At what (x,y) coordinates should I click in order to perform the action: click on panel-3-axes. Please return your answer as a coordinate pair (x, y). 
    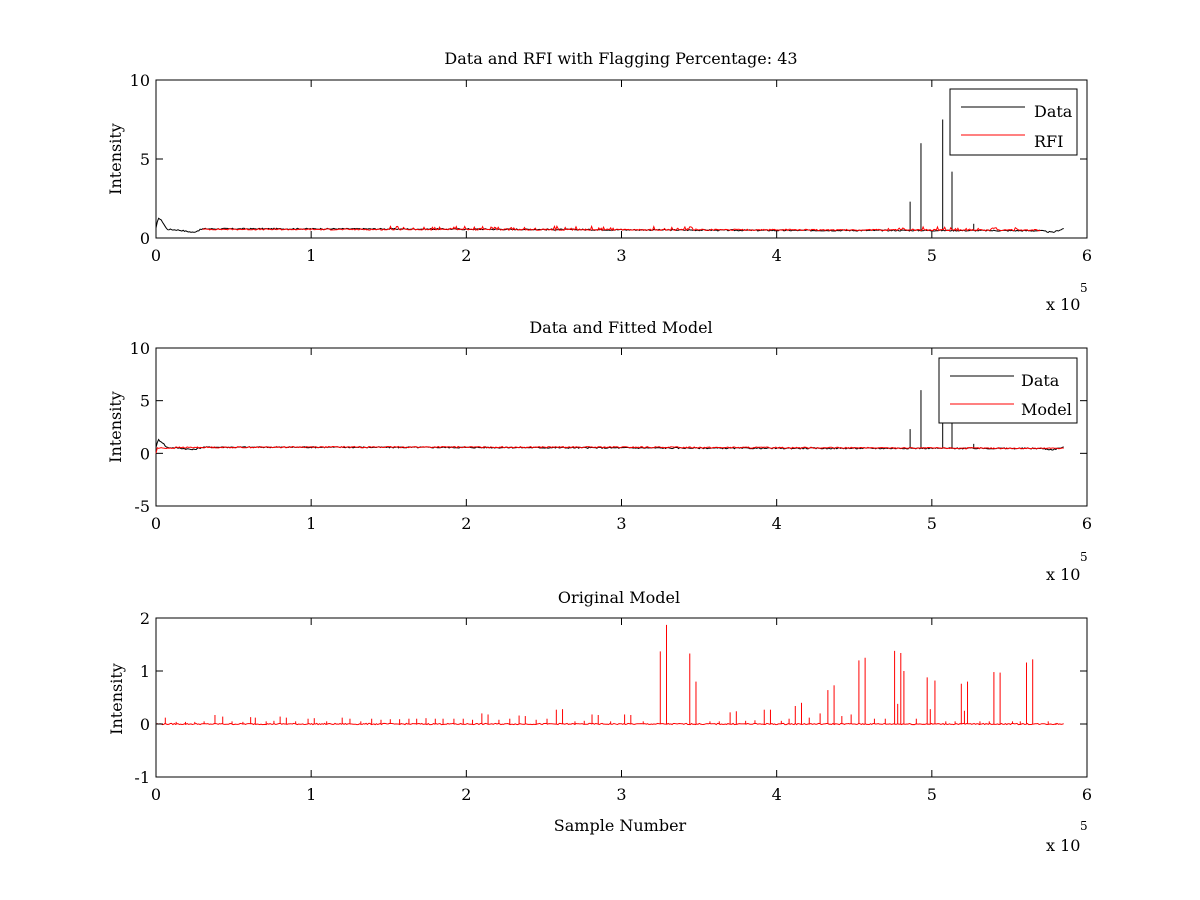
    Looking at the image, I should click on (621, 697).